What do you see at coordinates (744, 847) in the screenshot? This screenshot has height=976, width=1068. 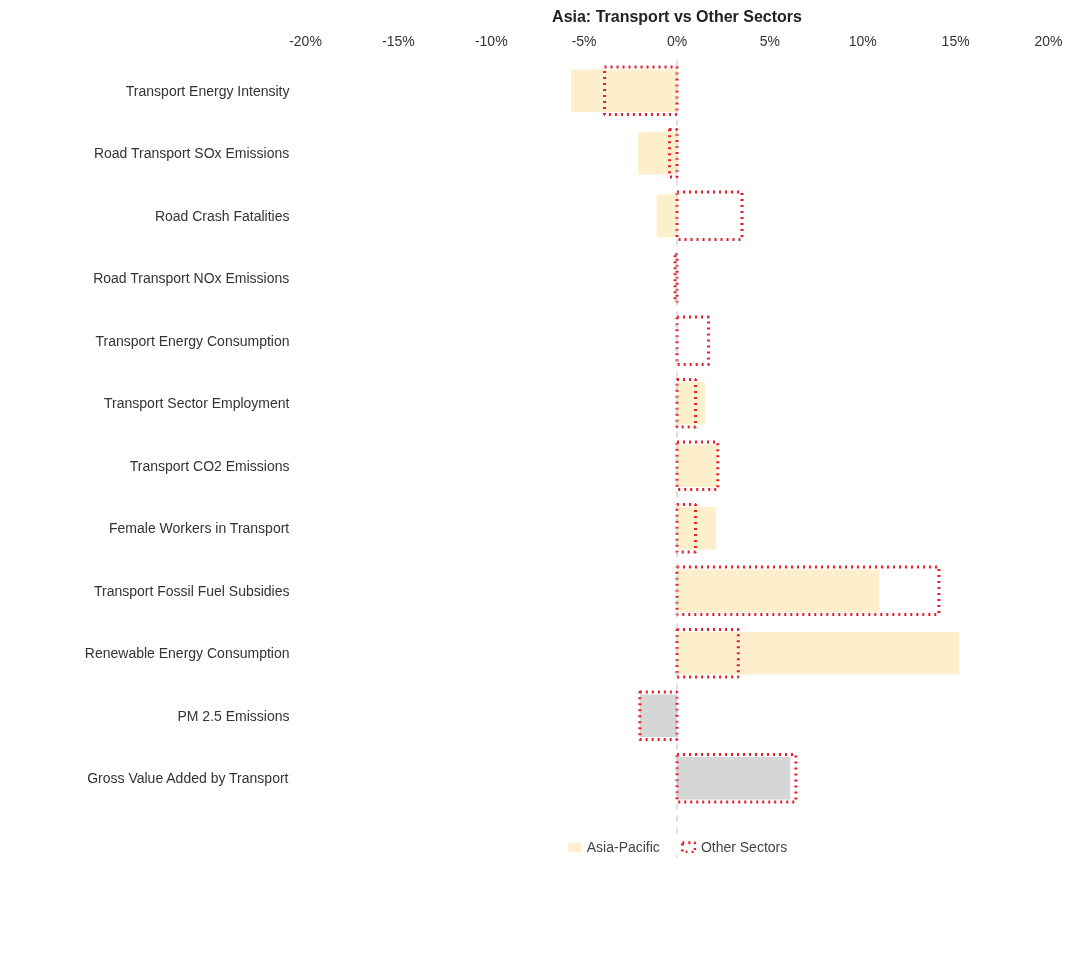 I see `legend-label: Other Sectors` at bounding box center [744, 847].